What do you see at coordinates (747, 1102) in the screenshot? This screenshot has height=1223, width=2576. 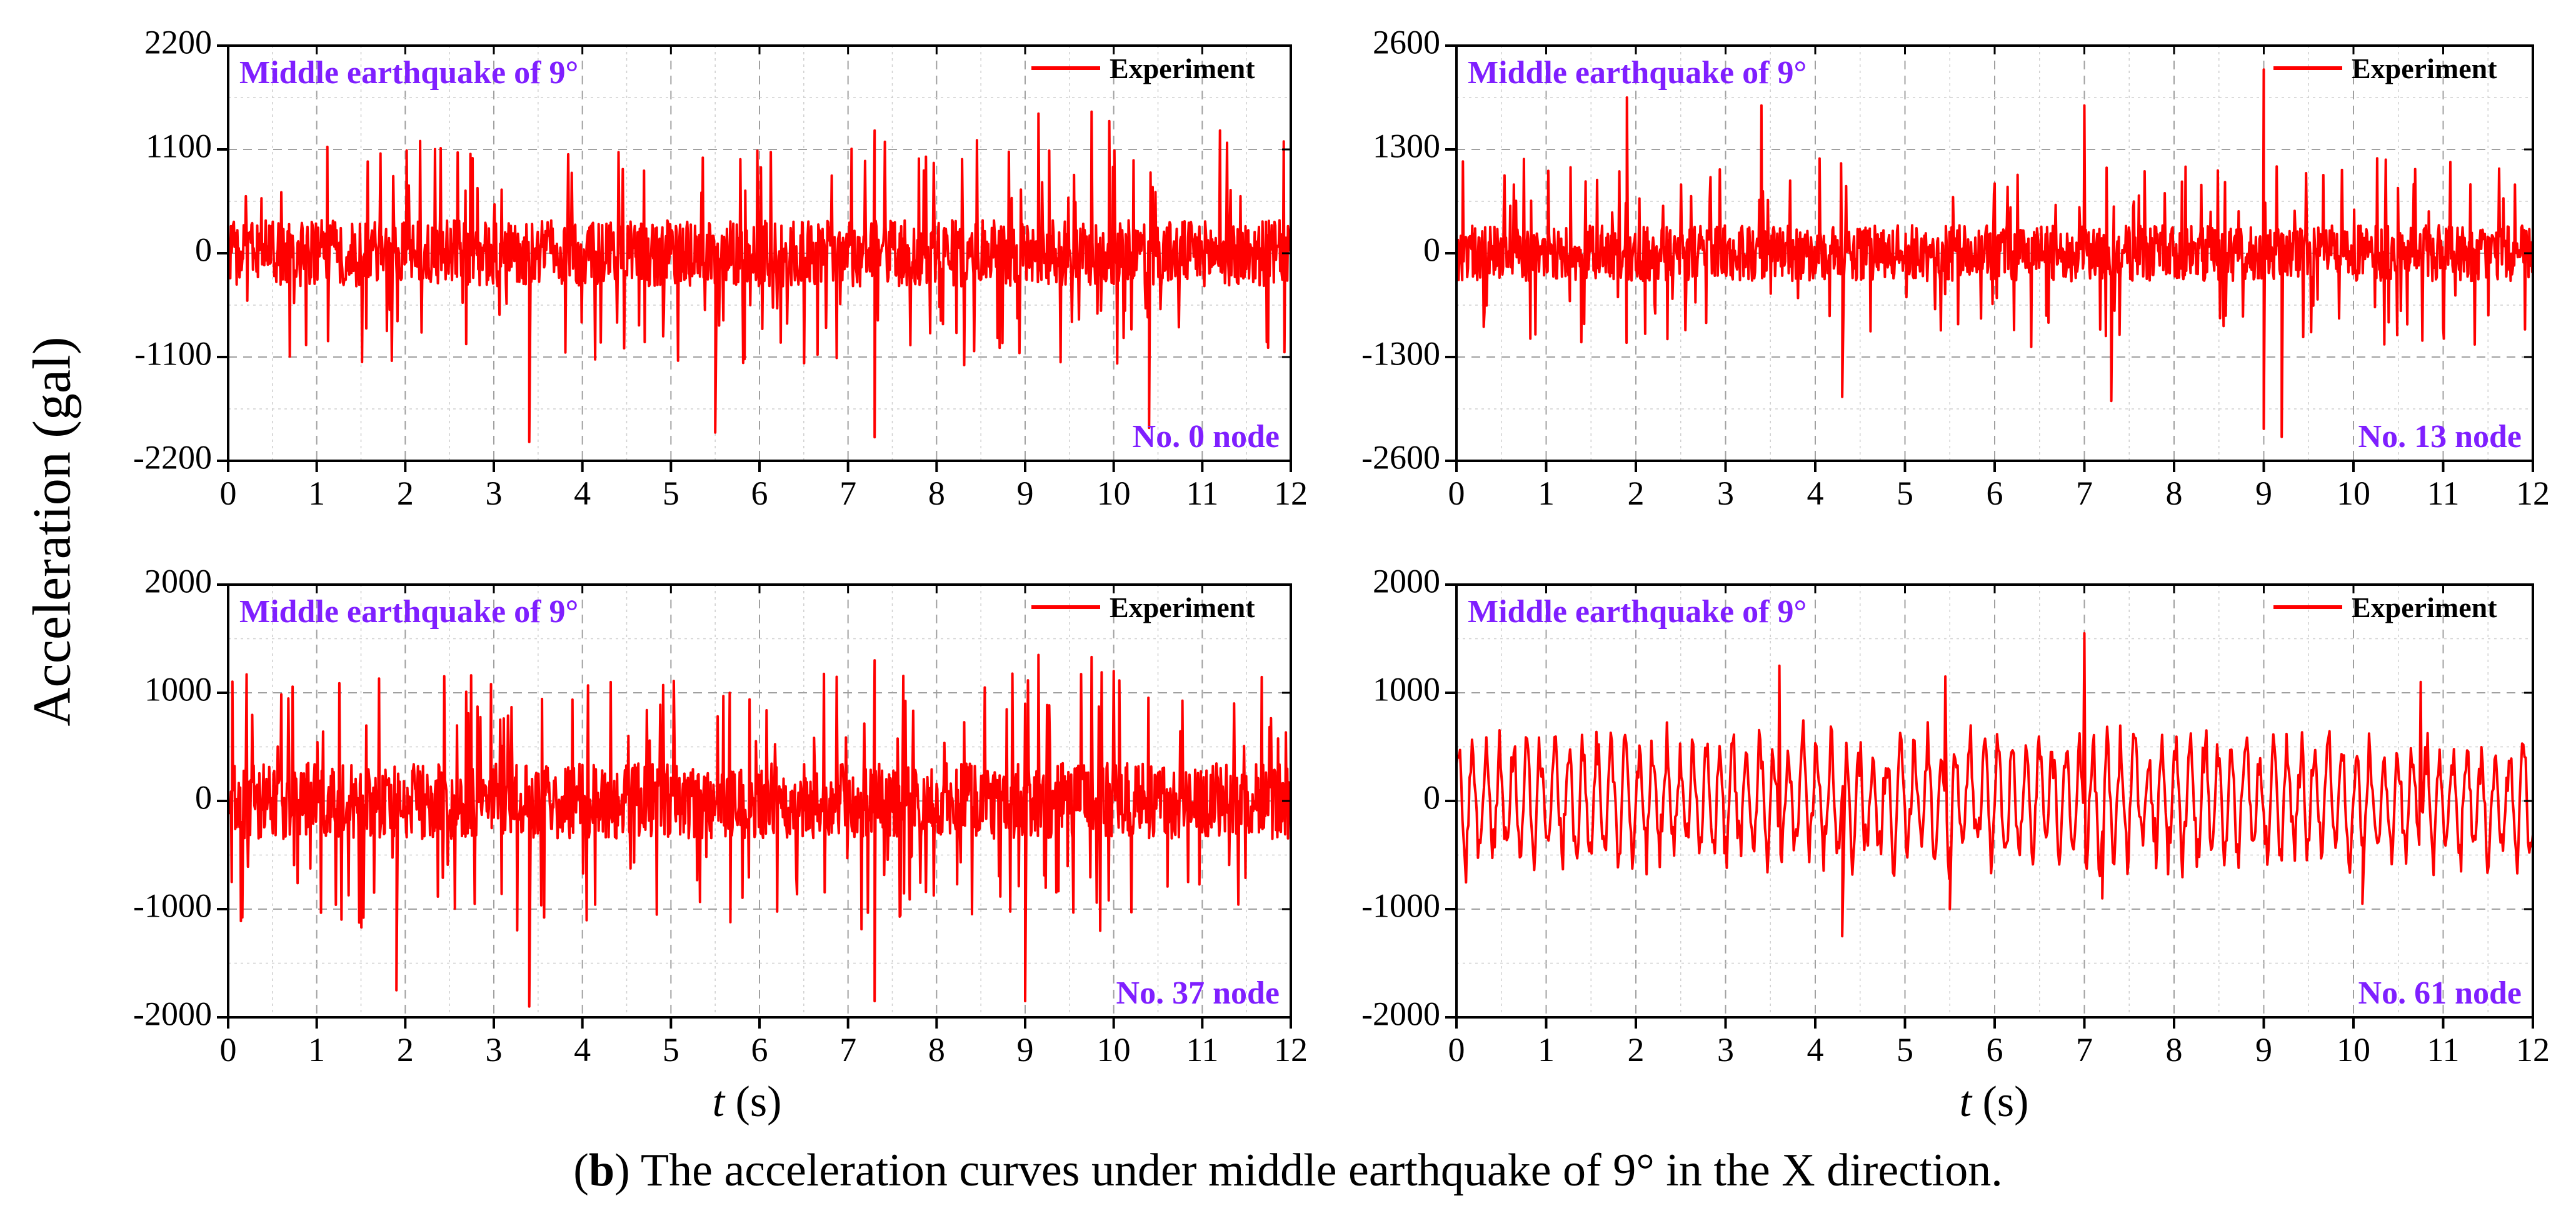 I see `x-axis-label-left: t (s)` at bounding box center [747, 1102].